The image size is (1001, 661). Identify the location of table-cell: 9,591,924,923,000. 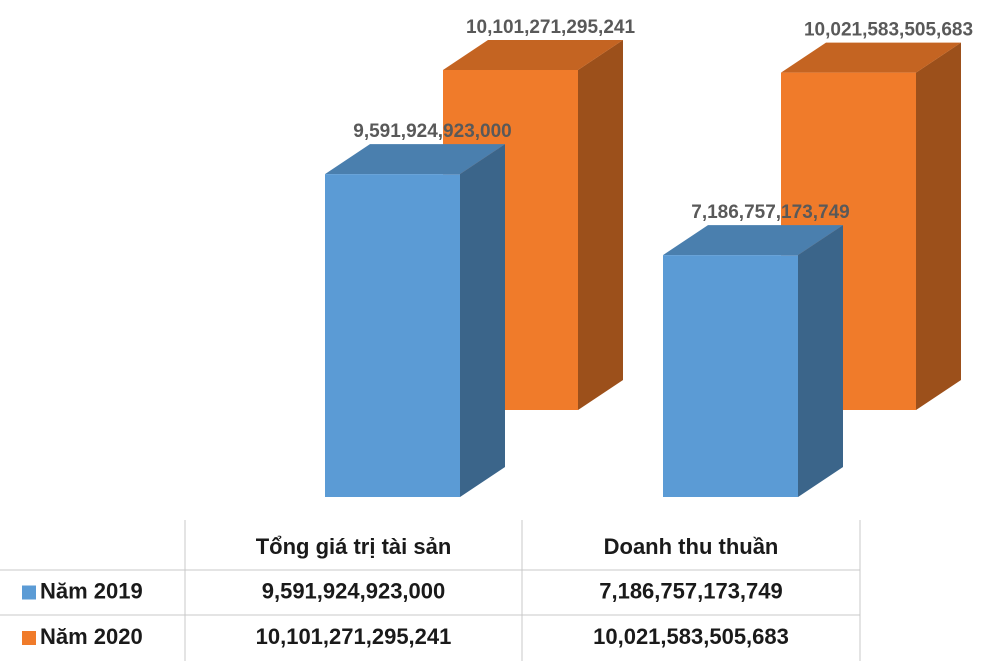
(354, 590).